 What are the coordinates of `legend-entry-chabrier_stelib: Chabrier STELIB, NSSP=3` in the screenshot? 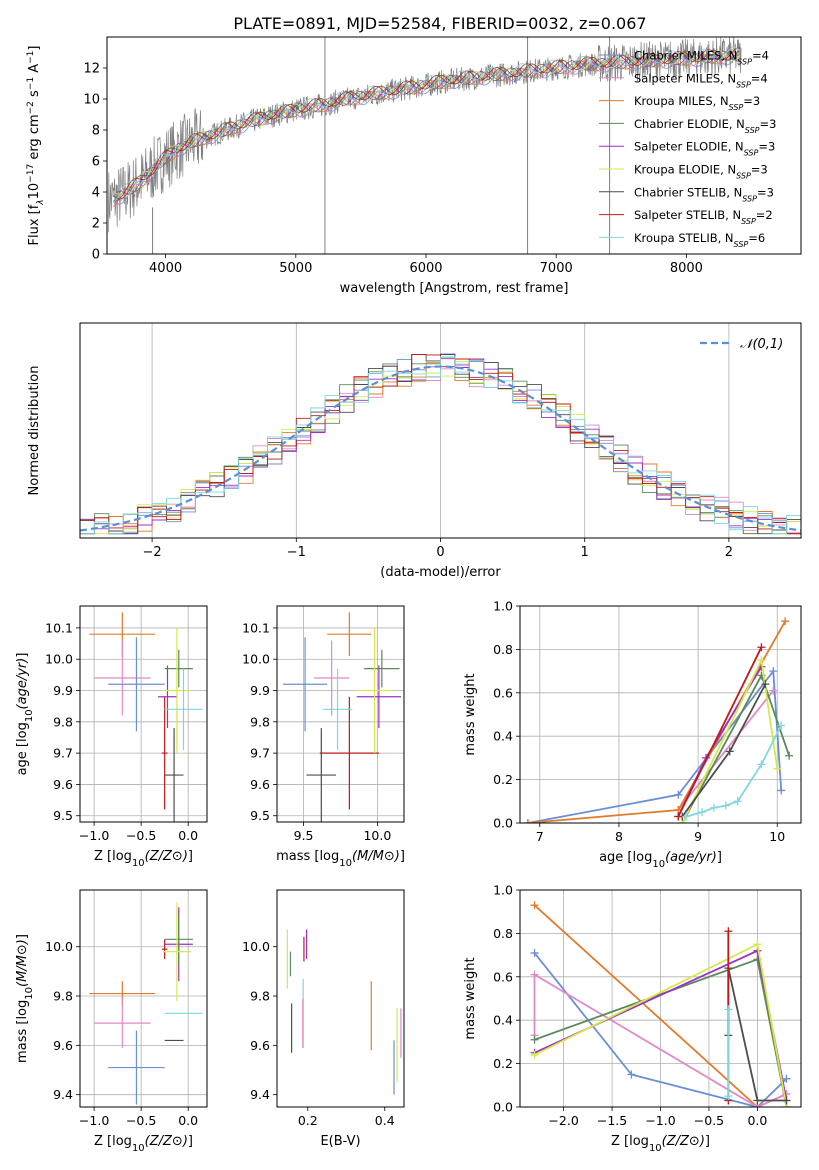 It's located at (704, 194).